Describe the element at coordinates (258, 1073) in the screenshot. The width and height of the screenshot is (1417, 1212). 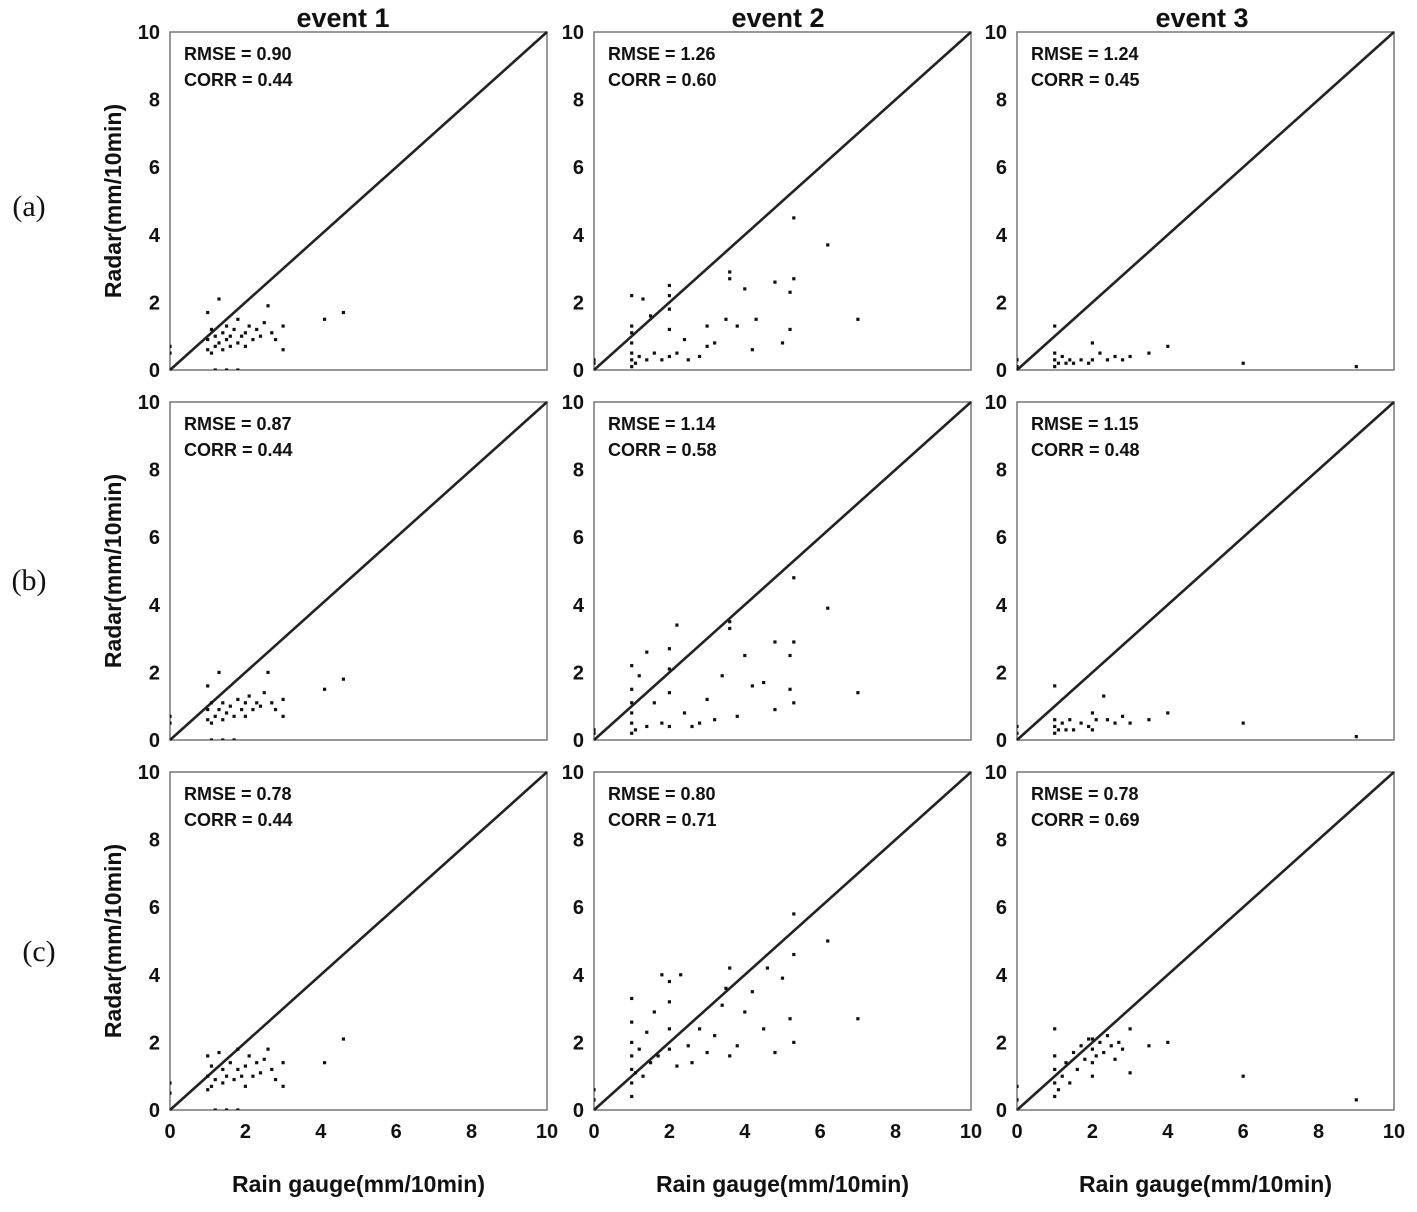
I see `points` at that location.